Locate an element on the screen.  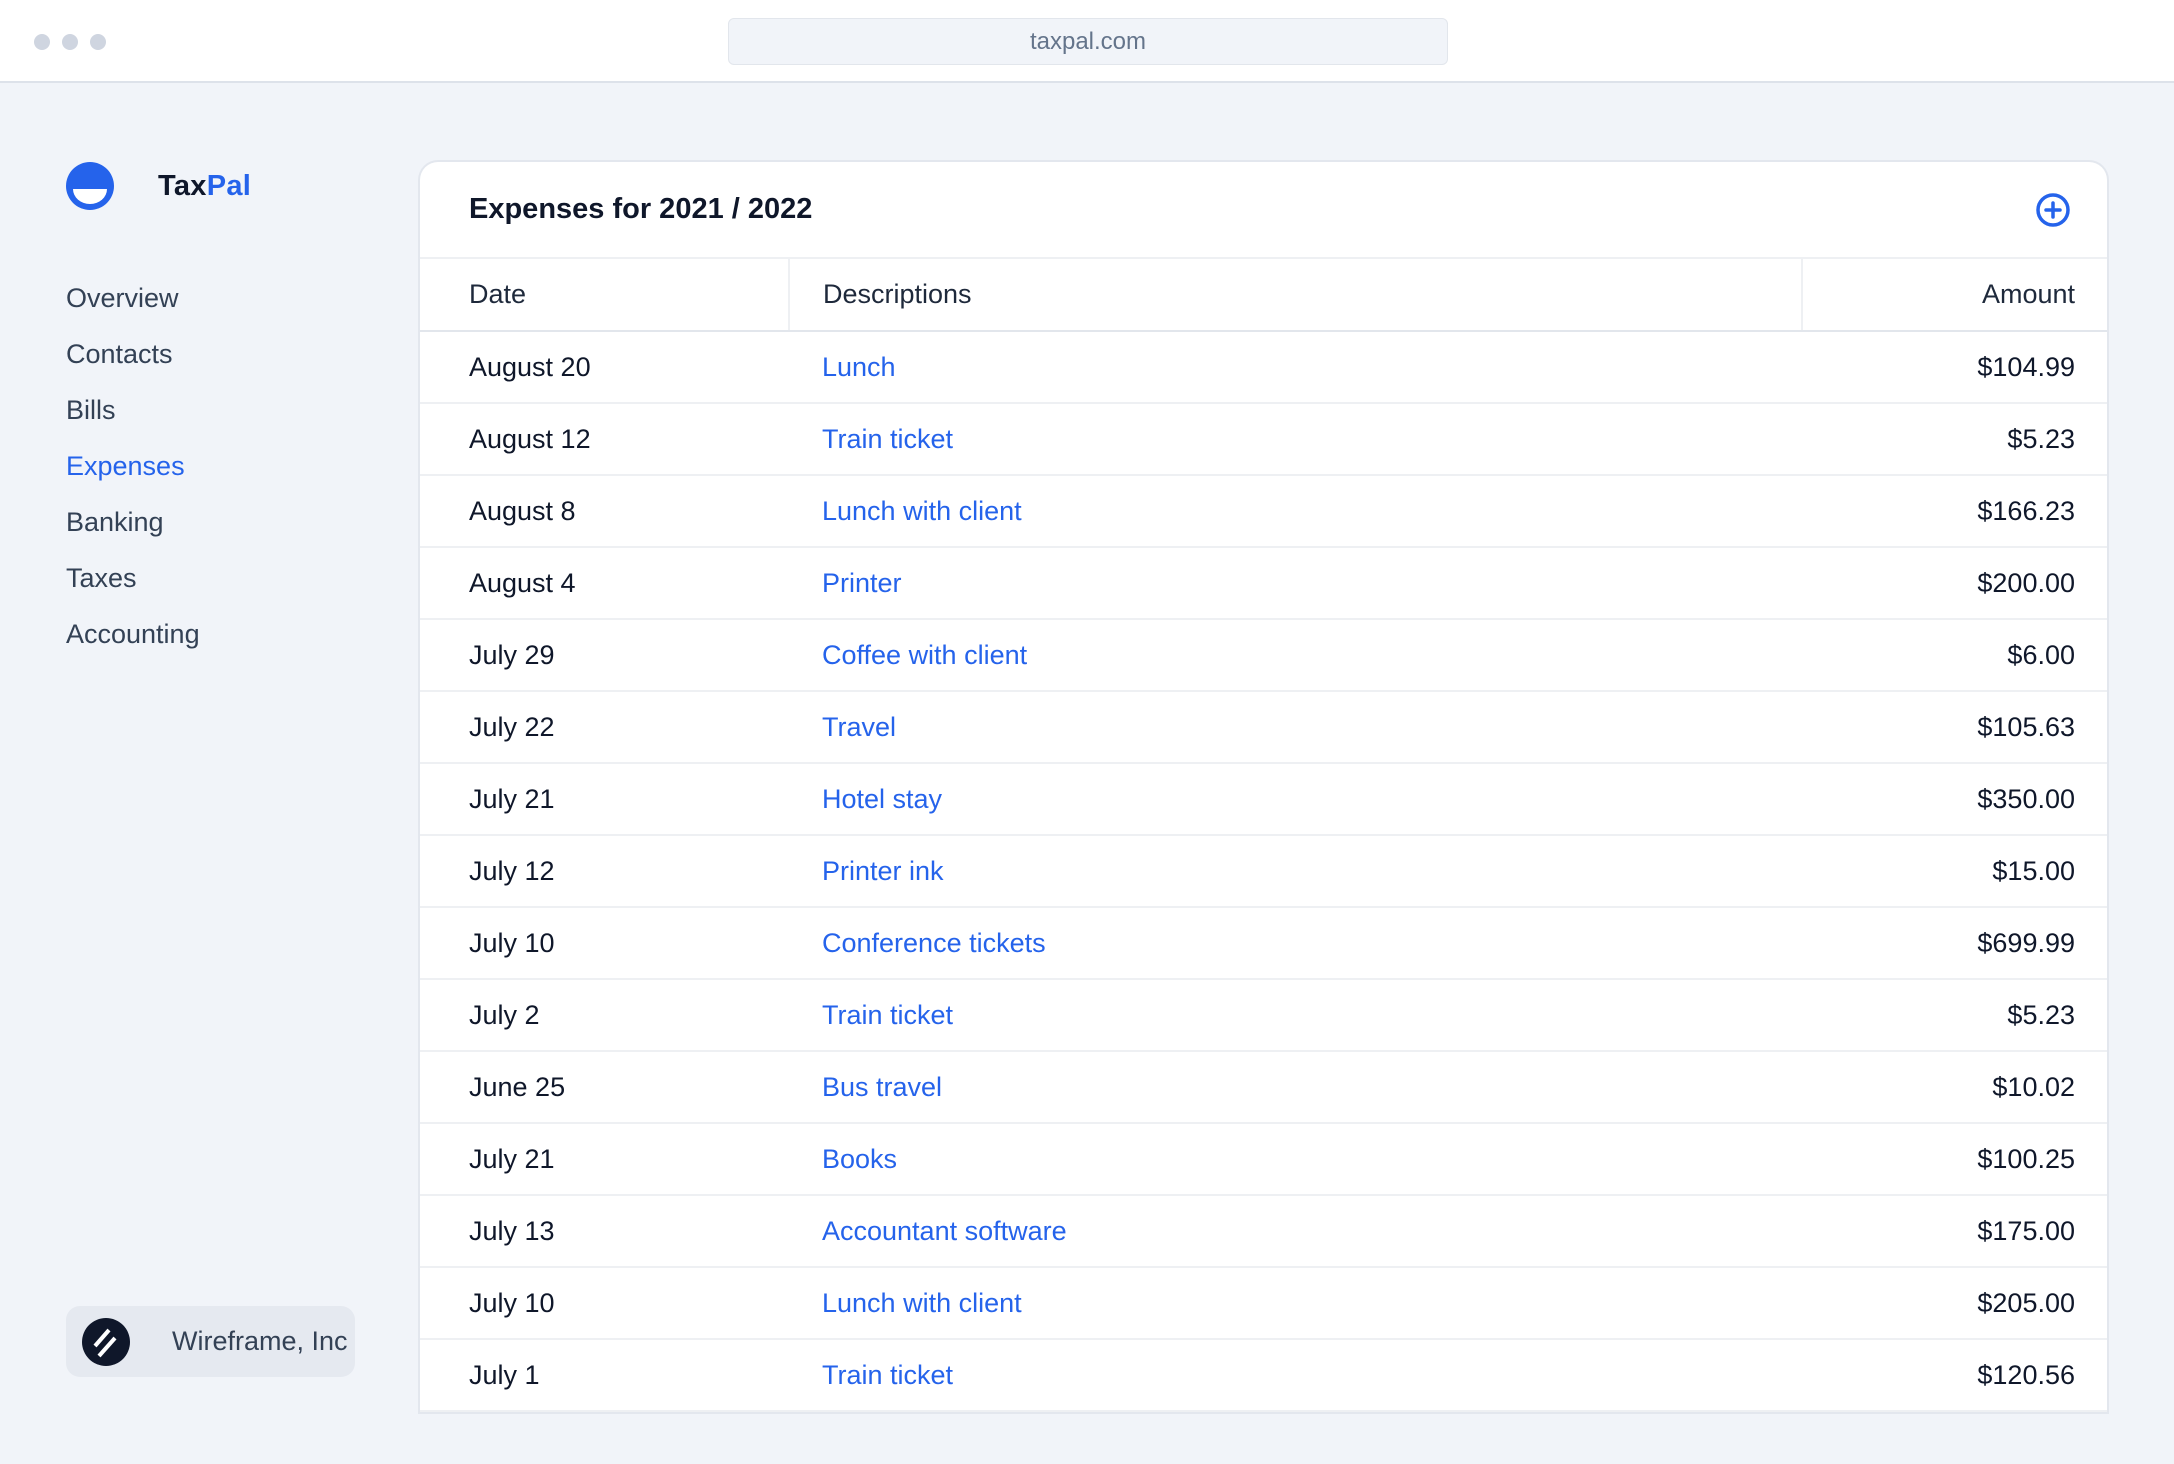
expense-description-link: Accountant software is located at coordinates (944, 1230).